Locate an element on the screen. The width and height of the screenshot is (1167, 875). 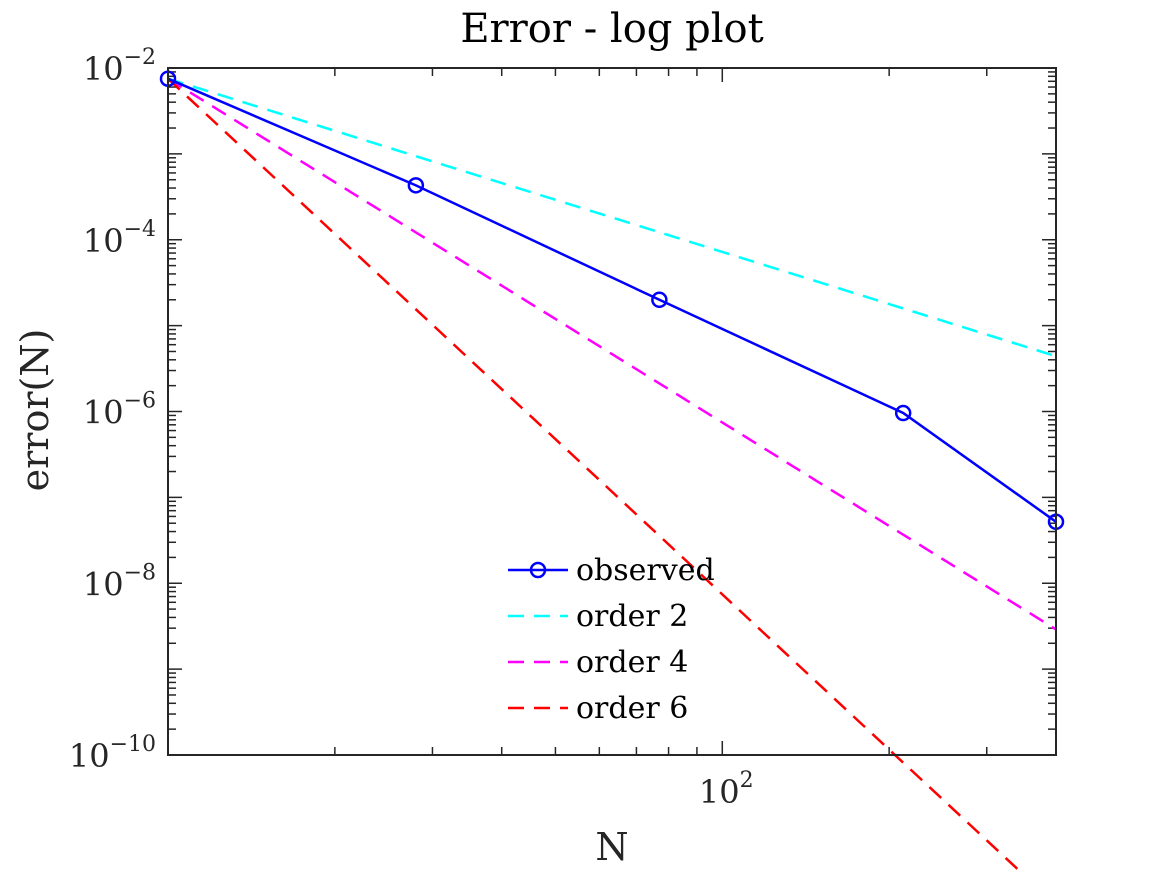
y-tick-label: 10⁻⁶ is located at coordinates (119, 410).